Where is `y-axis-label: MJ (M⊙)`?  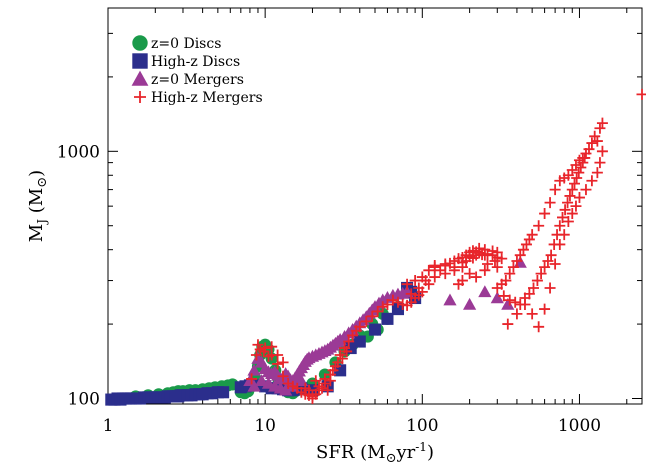 y-axis-label: MJ (M⊙) is located at coordinates (38, 206).